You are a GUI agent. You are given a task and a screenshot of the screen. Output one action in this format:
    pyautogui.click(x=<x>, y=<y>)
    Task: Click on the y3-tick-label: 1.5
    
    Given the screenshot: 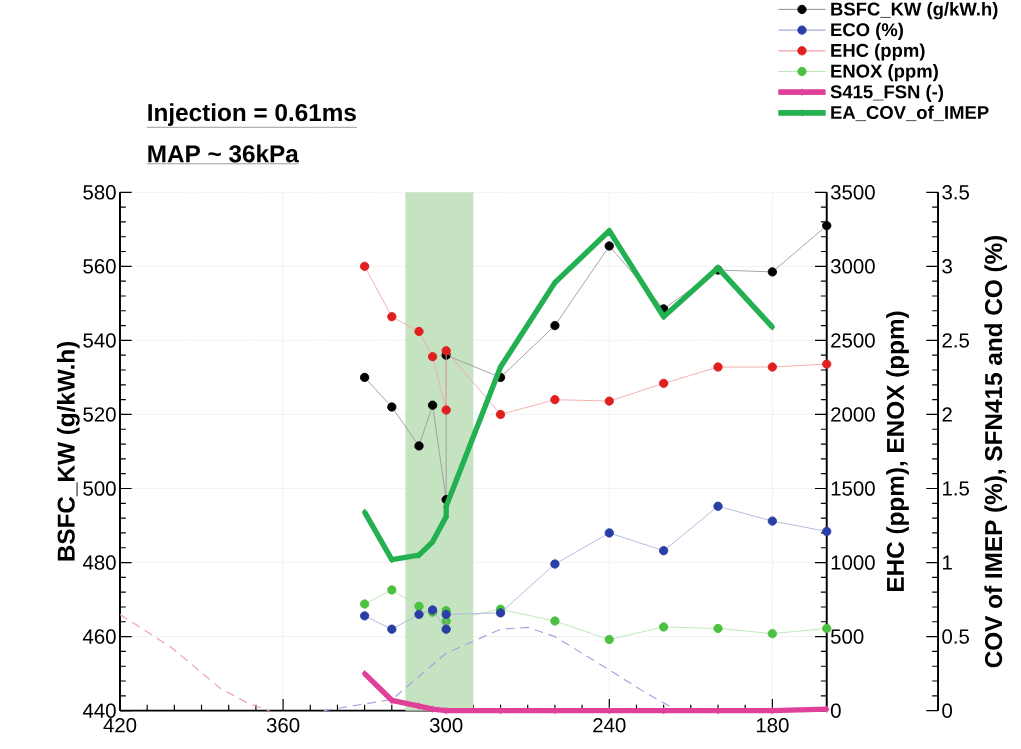 What is the action you would take?
    pyautogui.click(x=956, y=488)
    